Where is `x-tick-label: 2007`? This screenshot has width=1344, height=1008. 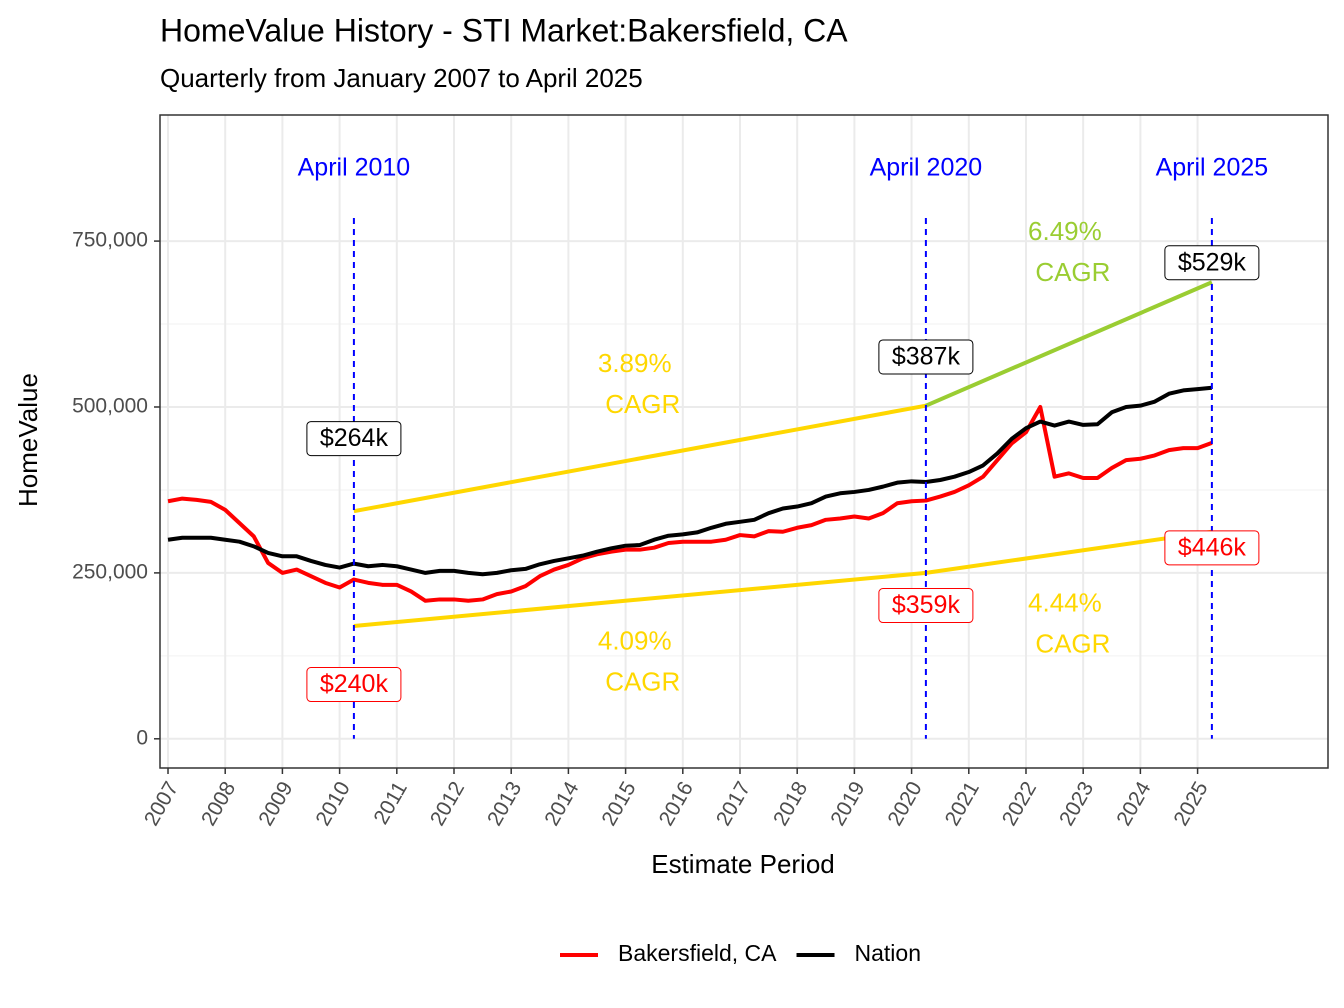 x-tick-label: 2007 is located at coordinates (161, 804).